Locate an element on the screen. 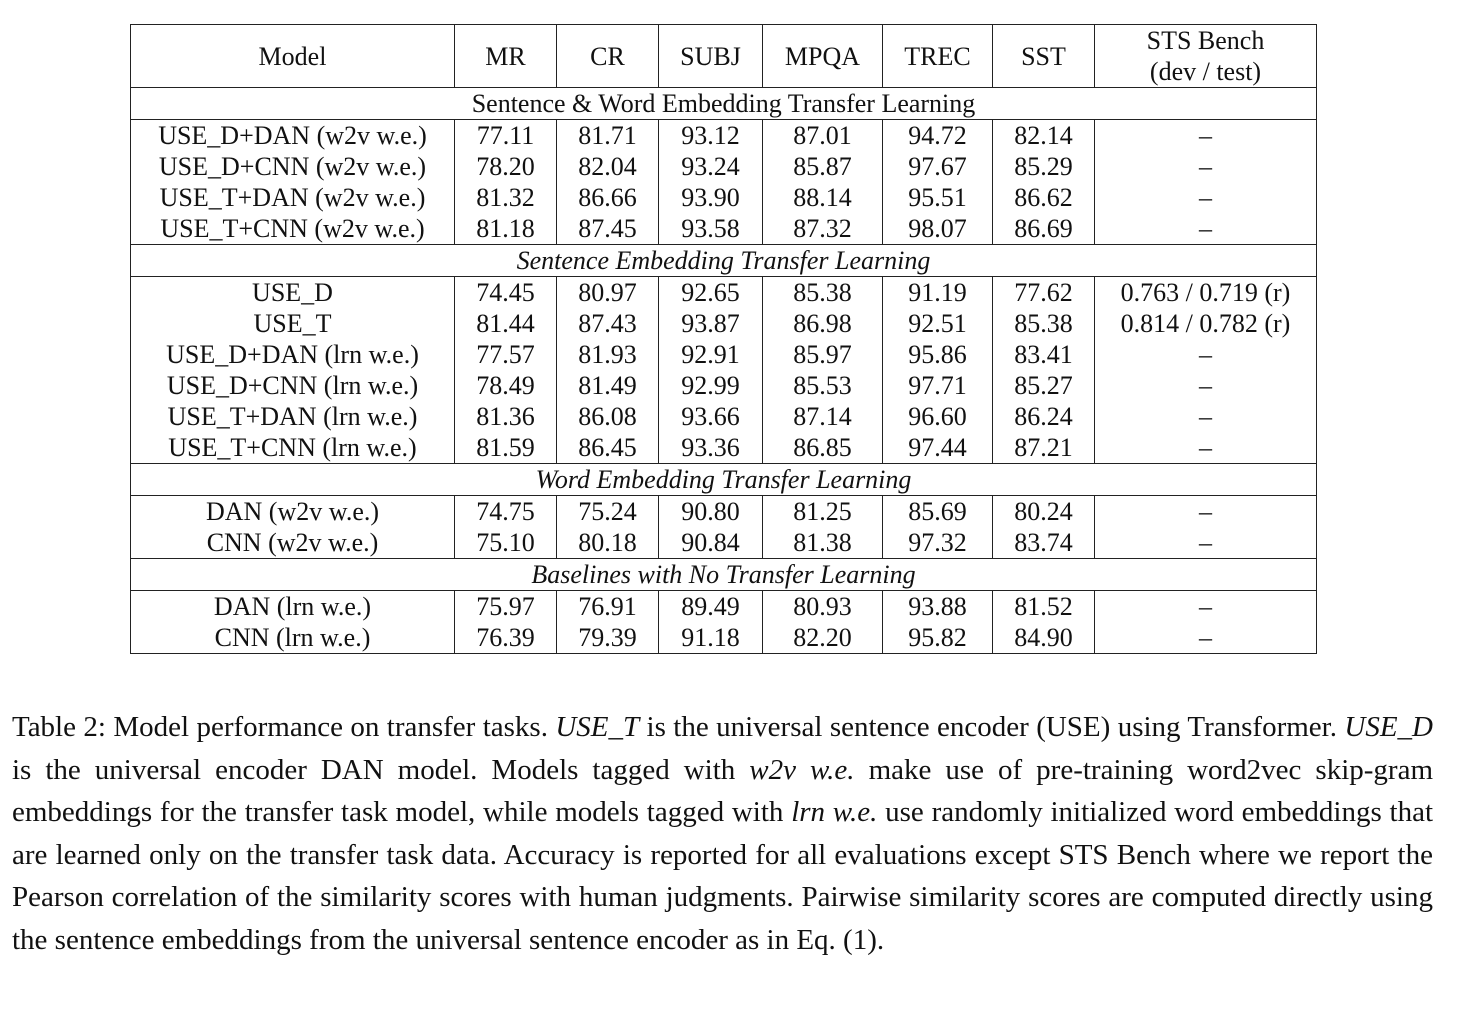 The height and width of the screenshot is (1016, 1461). score-cell: 74.45 is located at coordinates (505, 292).